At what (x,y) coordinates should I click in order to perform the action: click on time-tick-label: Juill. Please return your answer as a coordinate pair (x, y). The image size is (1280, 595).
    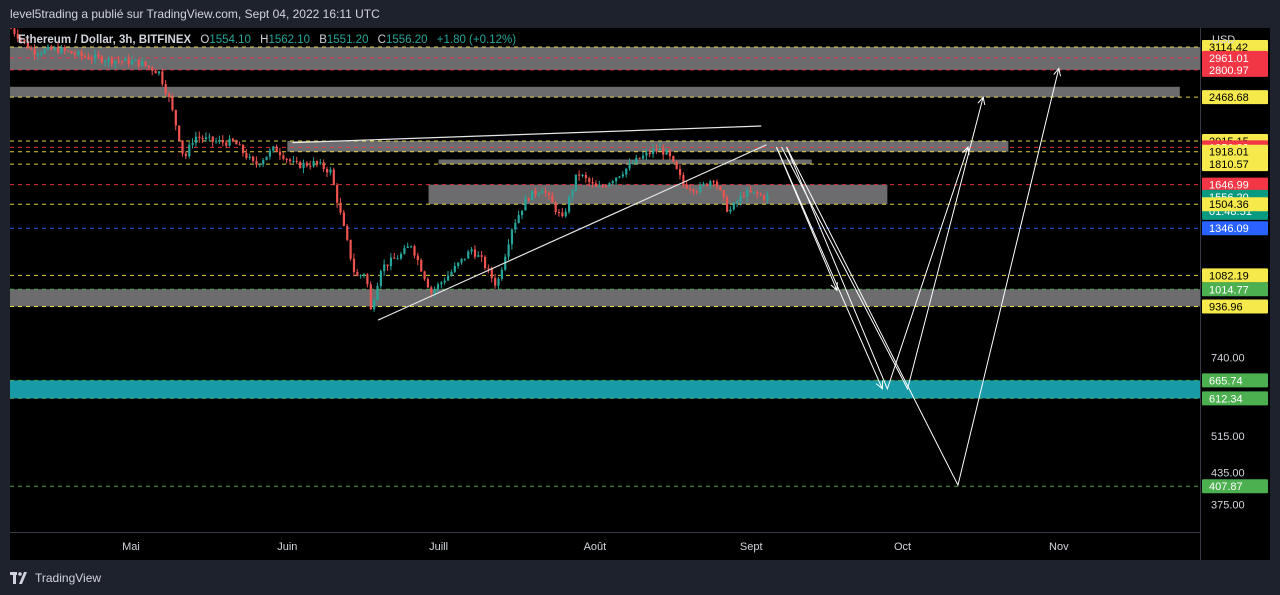
    Looking at the image, I should click on (438, 547).